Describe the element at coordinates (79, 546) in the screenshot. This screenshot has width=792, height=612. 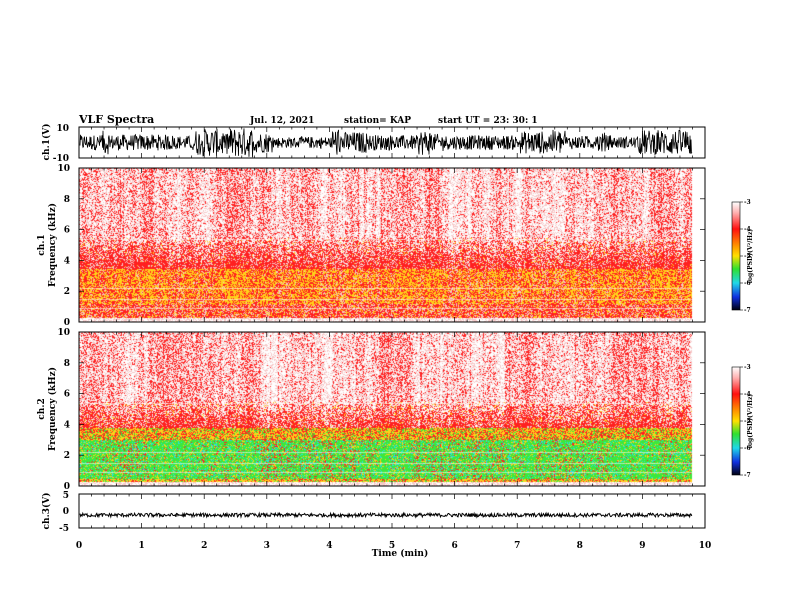
I see `x-tick-label: 0` at that location.